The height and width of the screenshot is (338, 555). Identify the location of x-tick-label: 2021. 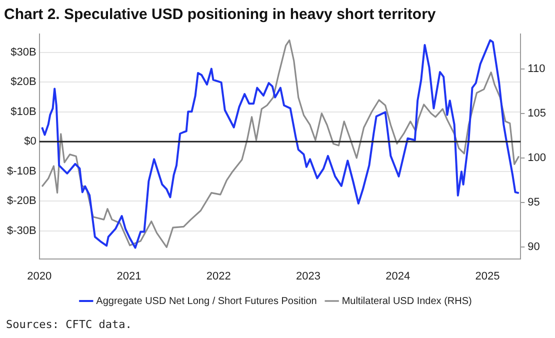
(129, 276).